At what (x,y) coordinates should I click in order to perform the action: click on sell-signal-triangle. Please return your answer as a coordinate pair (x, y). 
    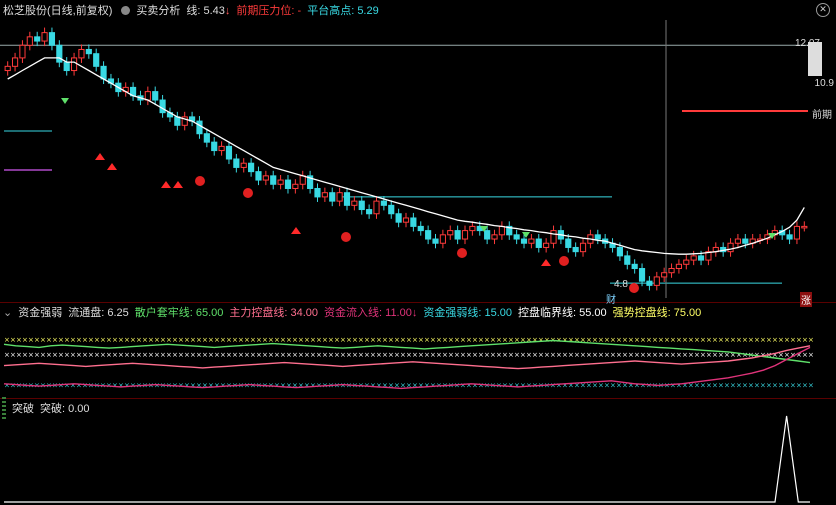
    Looking at the image, I should click on (296, 230).